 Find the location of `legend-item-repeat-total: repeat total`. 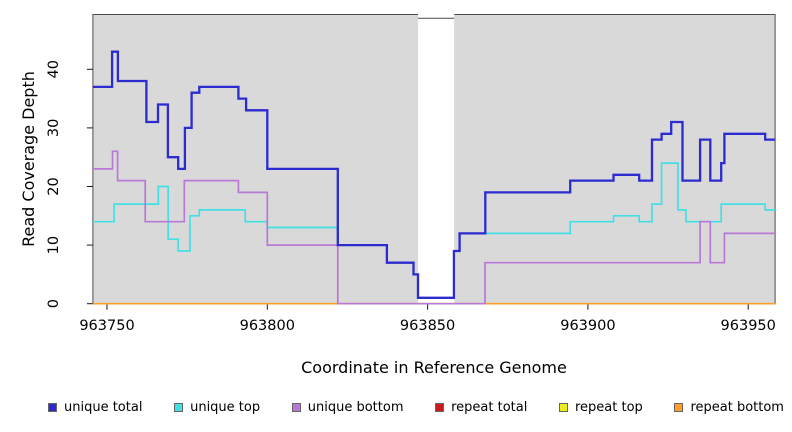

legend-item-repeat-total: repeat total is located at coordinates (481, 407).